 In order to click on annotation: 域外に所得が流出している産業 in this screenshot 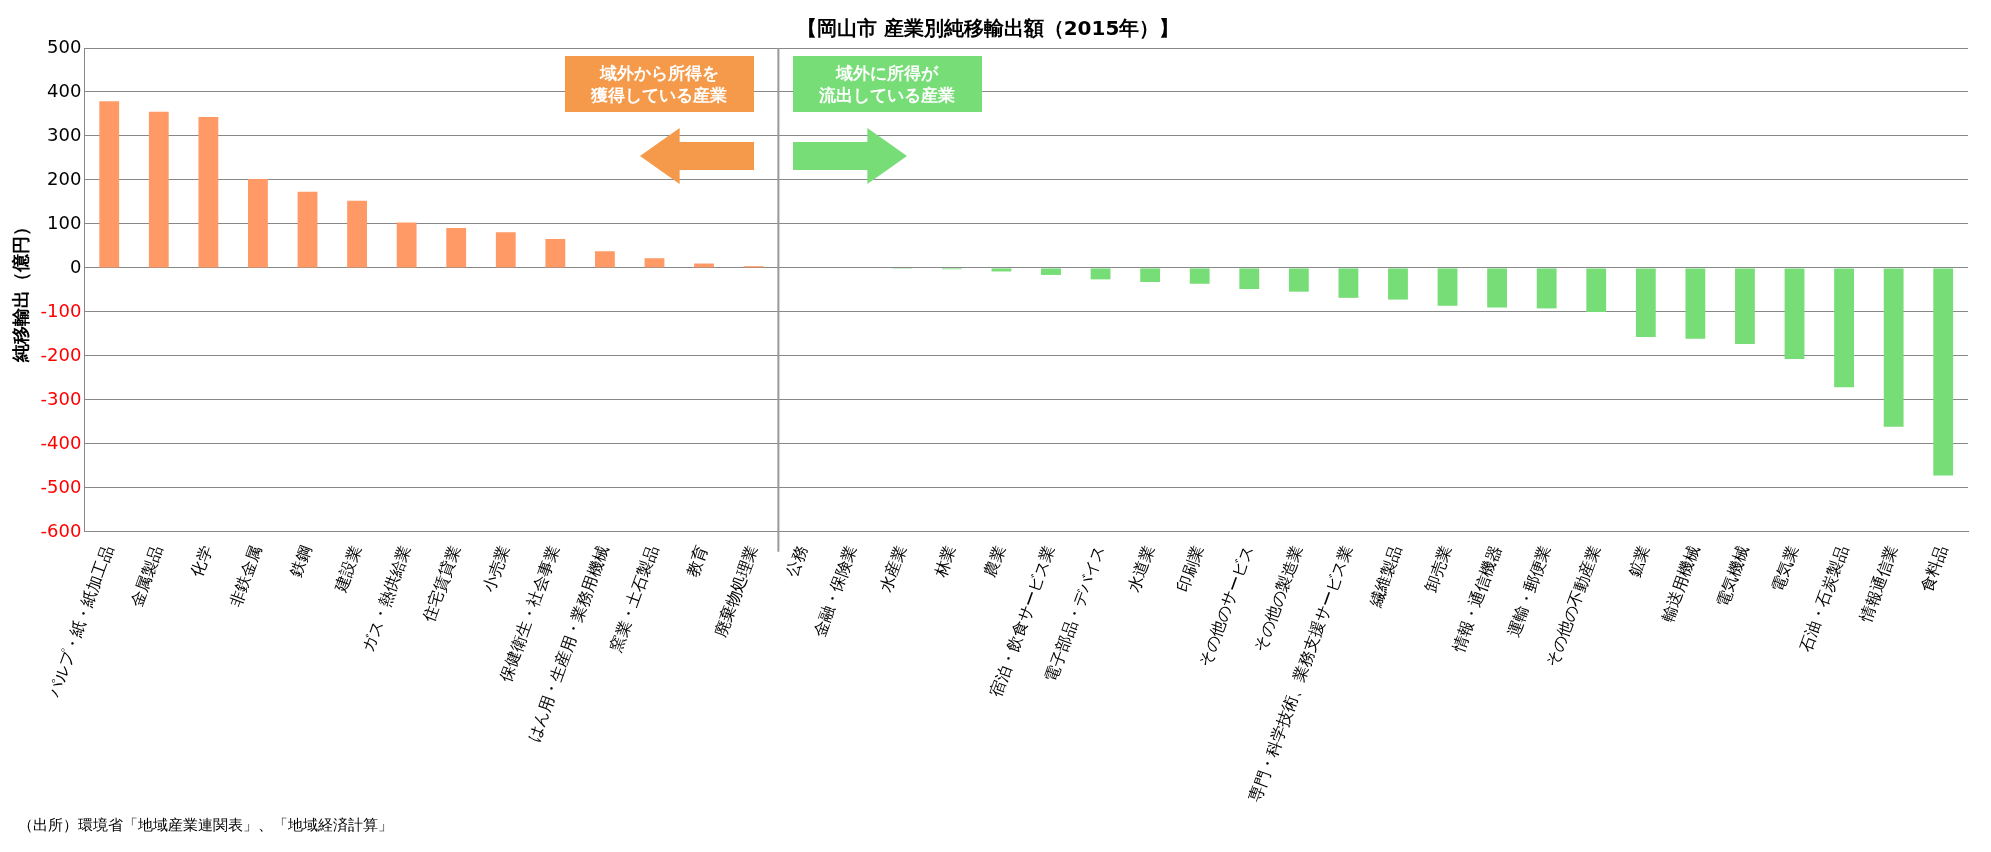, I will do `click(887, 84)`.